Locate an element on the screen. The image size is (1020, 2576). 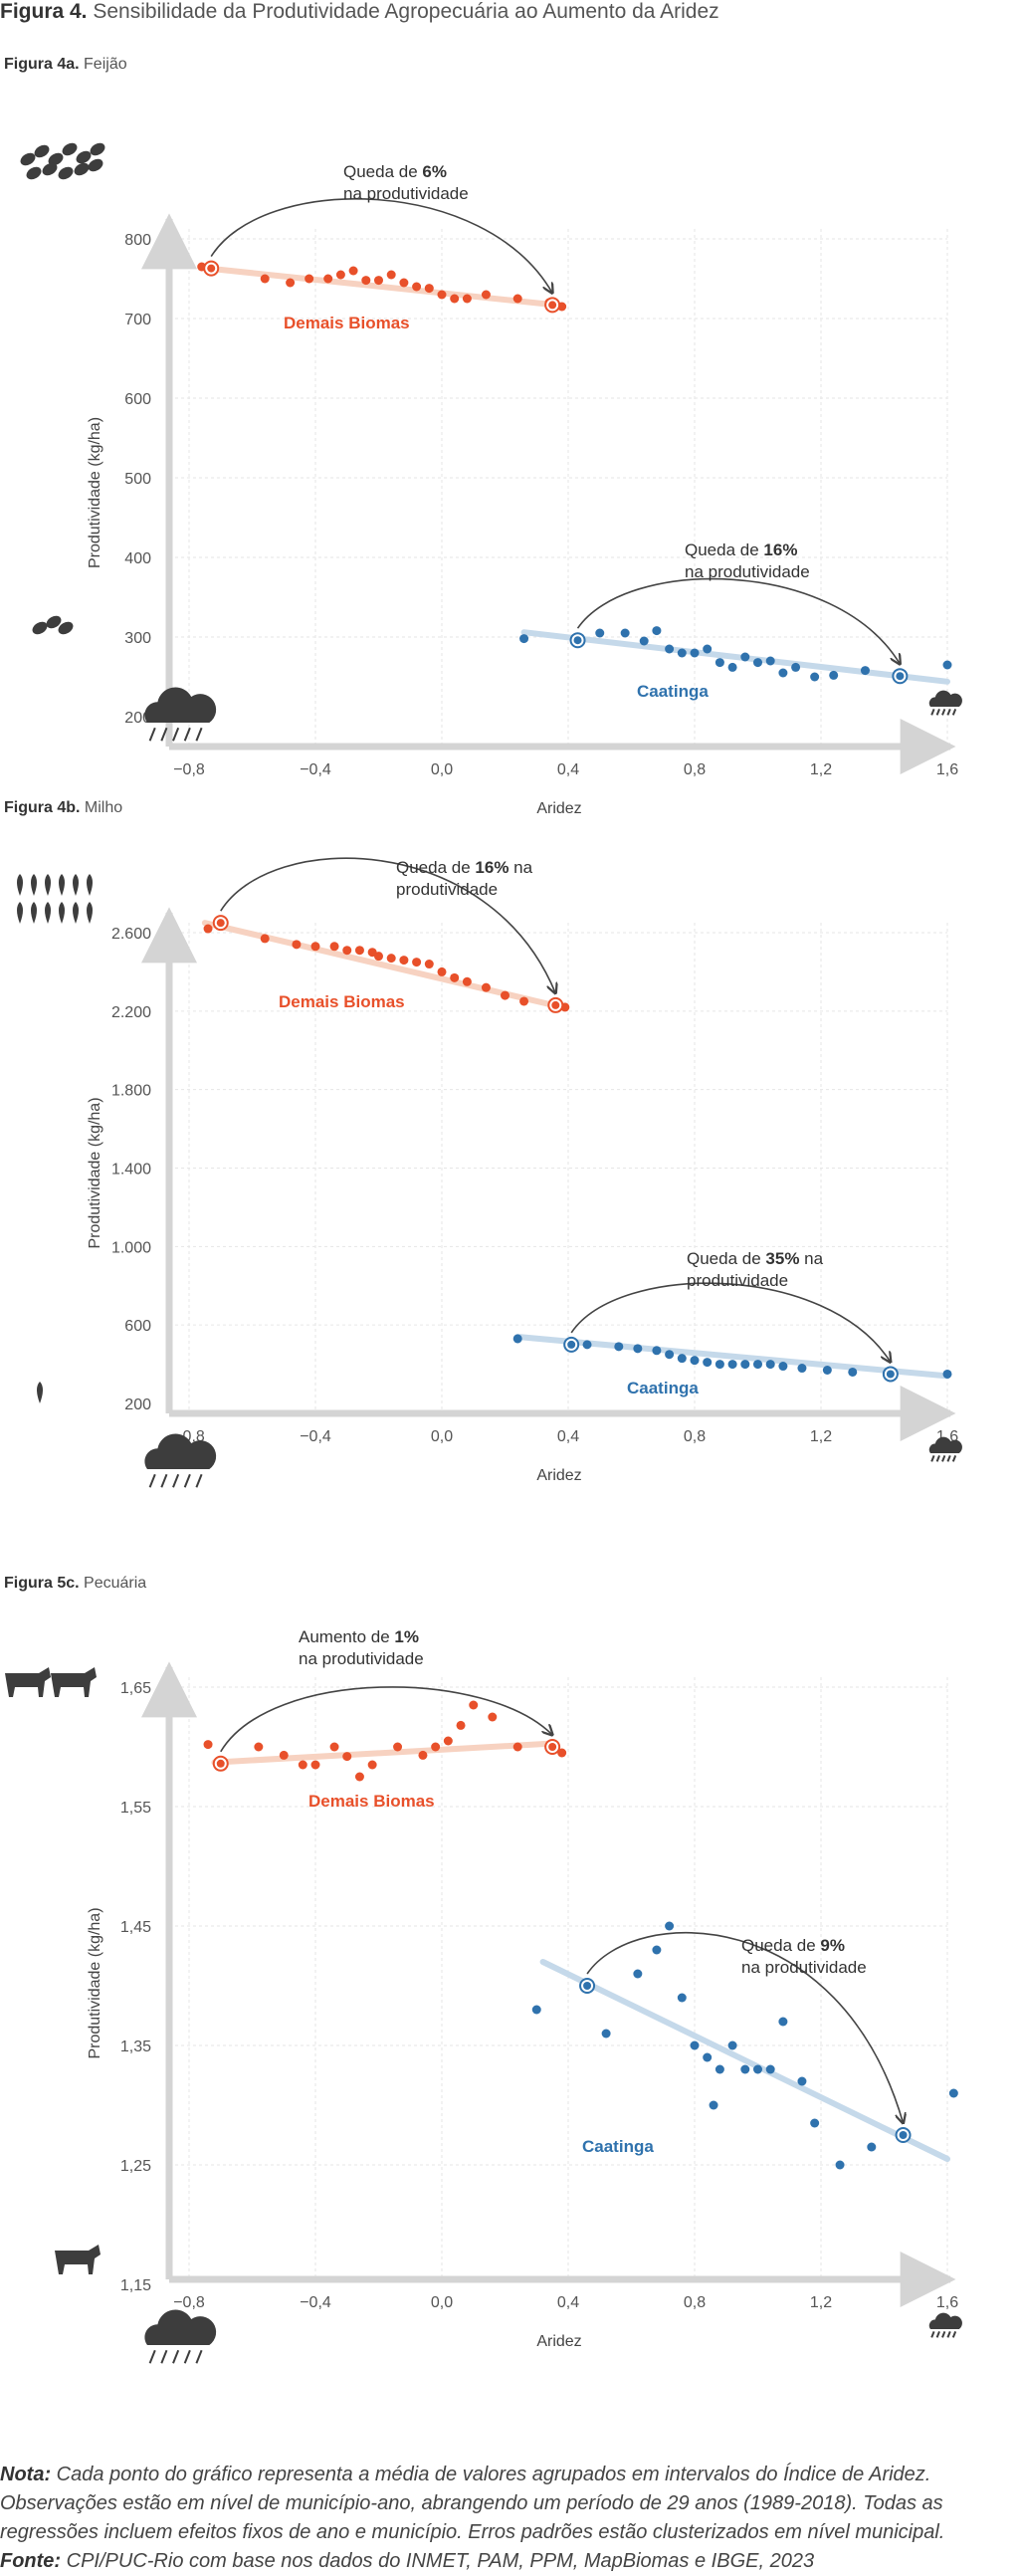
y-tick-label: 300 is located at coordinates (137, 638).